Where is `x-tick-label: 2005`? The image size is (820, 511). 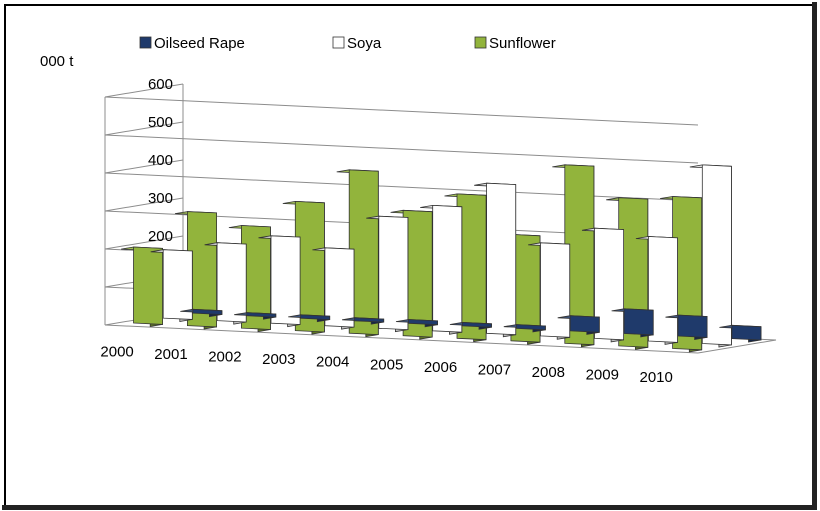
x-tick-label: 2005 is located at coordinates (386, 364).